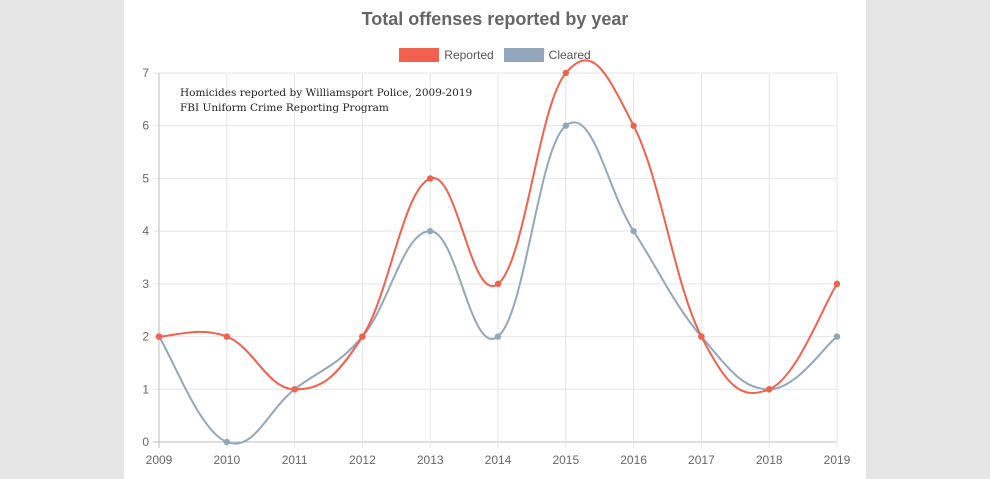  I want to click on legend-swatch-reported, so click(419, 55).